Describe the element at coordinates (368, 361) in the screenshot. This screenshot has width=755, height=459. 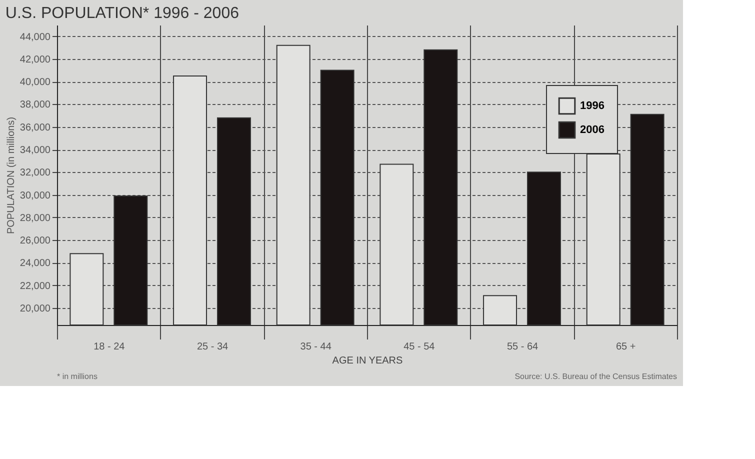
I see `x-axis-title: AGE IN YEARS` at that location.